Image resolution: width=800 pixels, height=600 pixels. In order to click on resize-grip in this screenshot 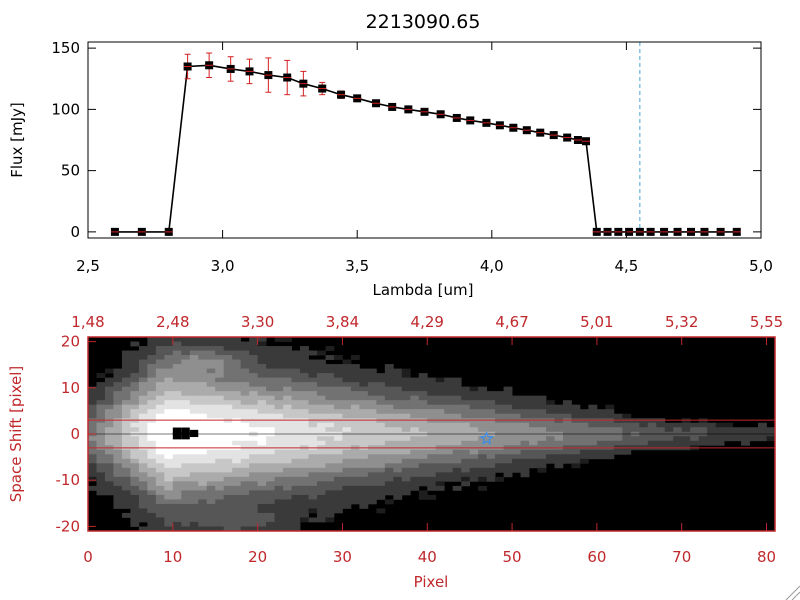, I will do `click(792, 592)`.